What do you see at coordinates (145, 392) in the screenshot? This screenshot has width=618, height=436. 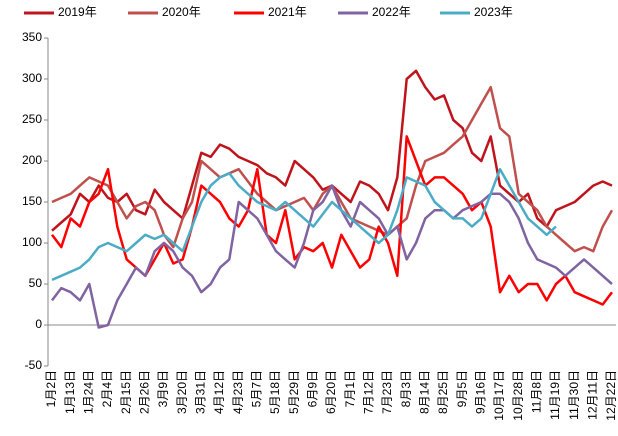 I see `x-tick-label: 2月26日` at bounding box center [145, 392].